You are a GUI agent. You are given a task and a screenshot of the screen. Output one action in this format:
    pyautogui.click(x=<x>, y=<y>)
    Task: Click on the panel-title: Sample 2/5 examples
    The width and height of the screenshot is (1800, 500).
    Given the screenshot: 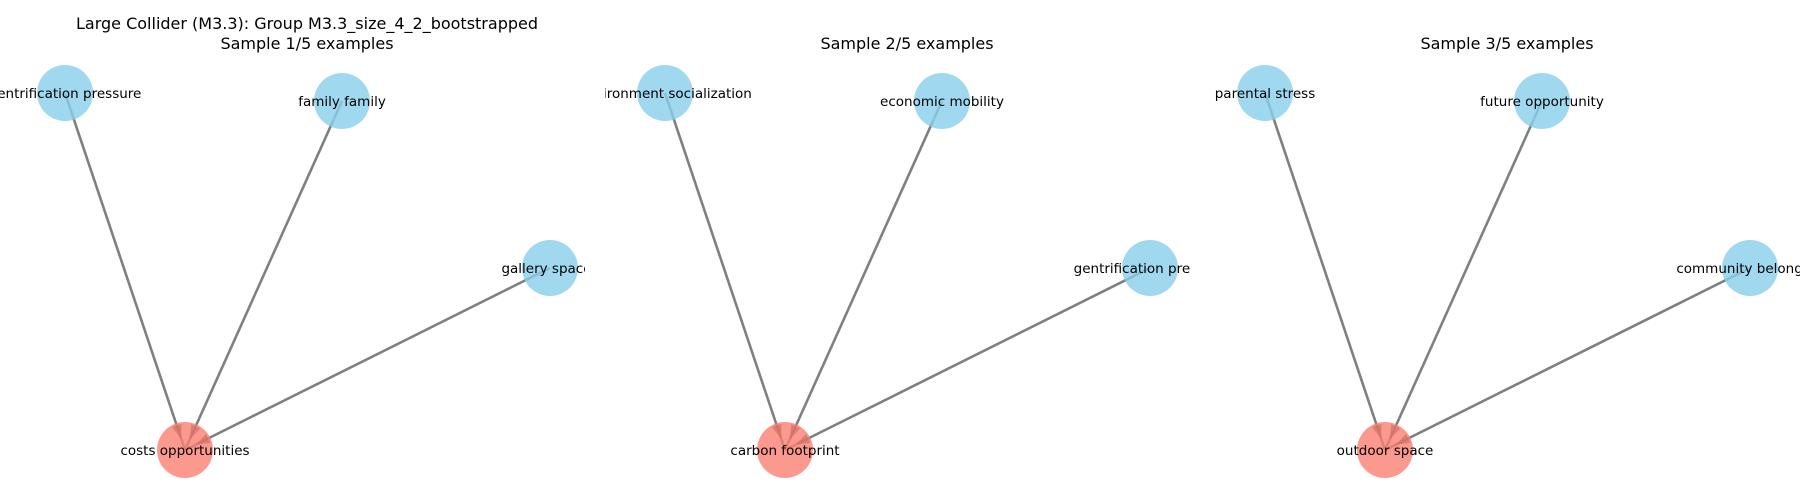 What is the action you would take?
    pyautogui.click(x=906, y=43)
    